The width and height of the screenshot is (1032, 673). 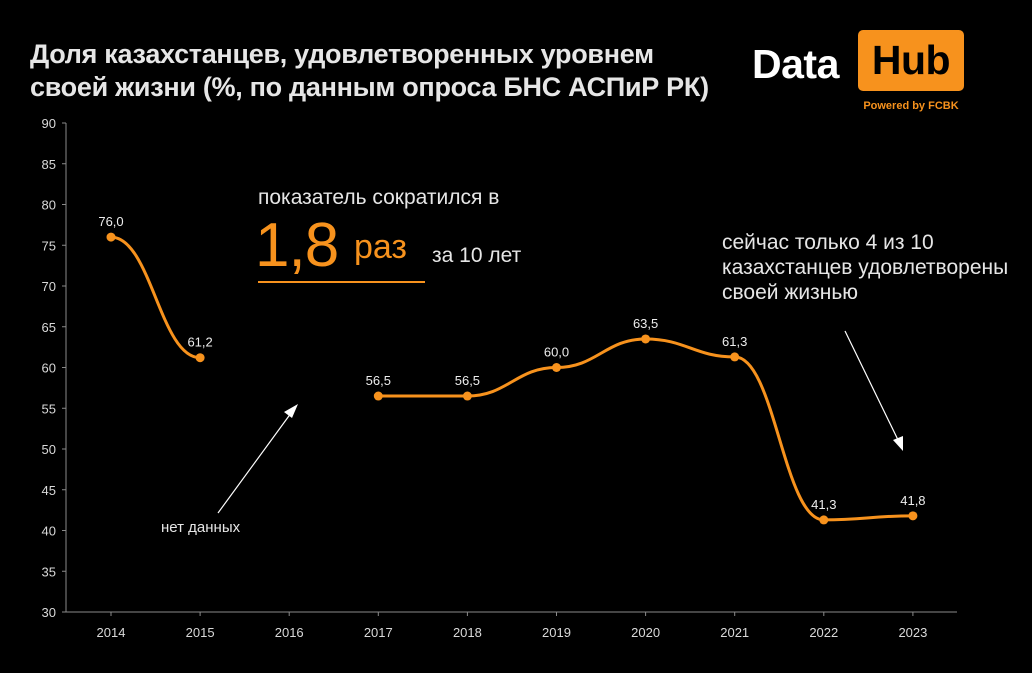 I want to click on y-tick-label: 60, so click(x=49, y=368).